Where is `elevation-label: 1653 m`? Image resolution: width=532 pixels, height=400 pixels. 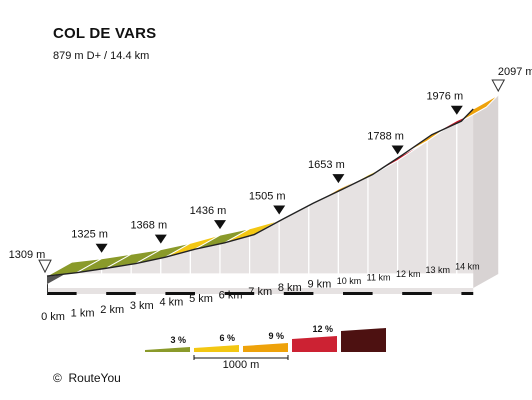
elevation-label: 1653 m is located at coordinates (326, 165).